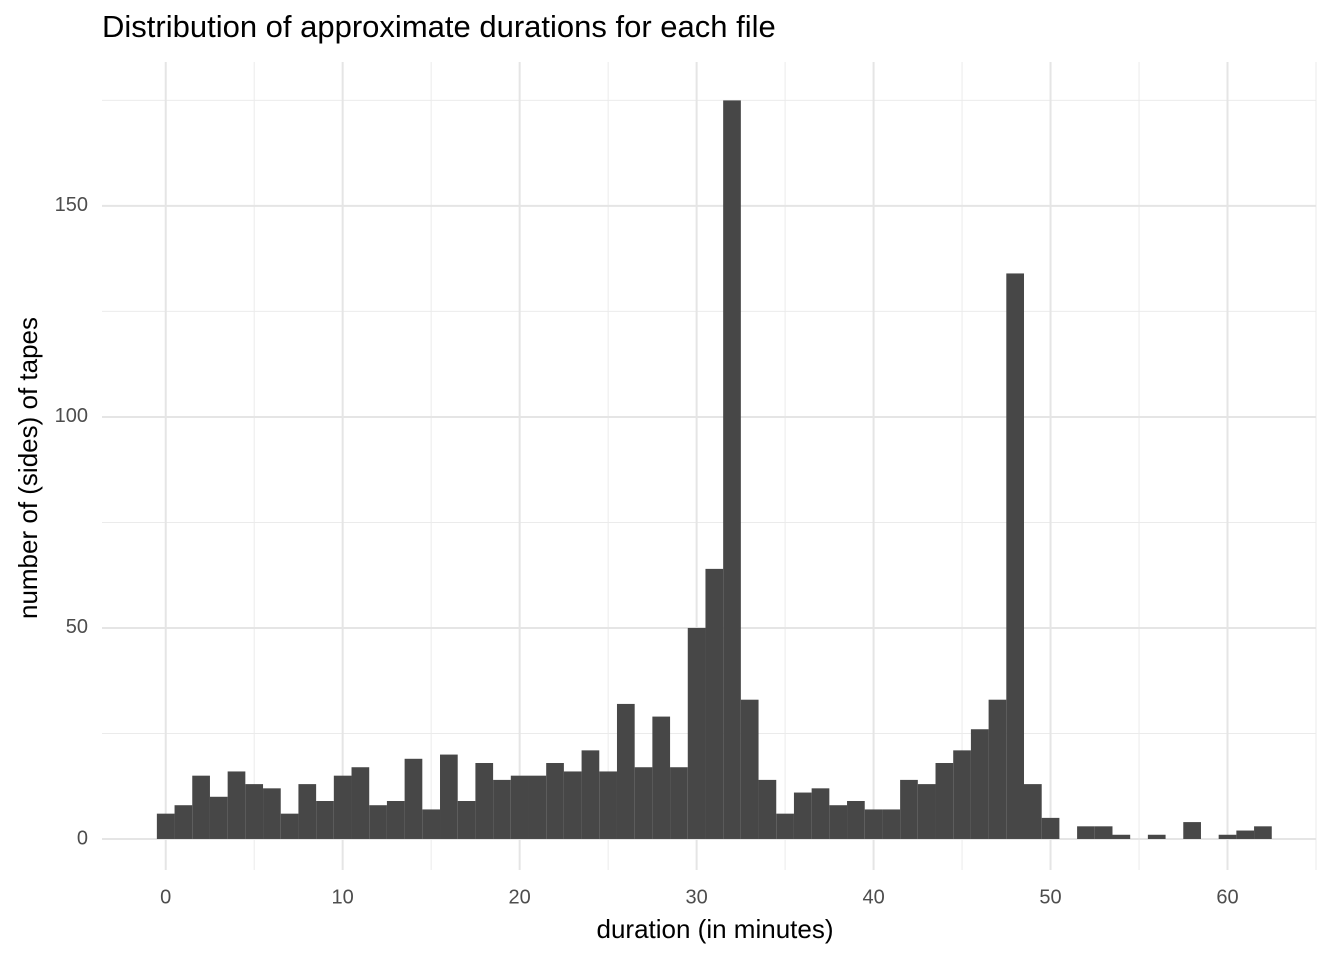  I want to click on y-tick-label: 50, so click(77, 627).